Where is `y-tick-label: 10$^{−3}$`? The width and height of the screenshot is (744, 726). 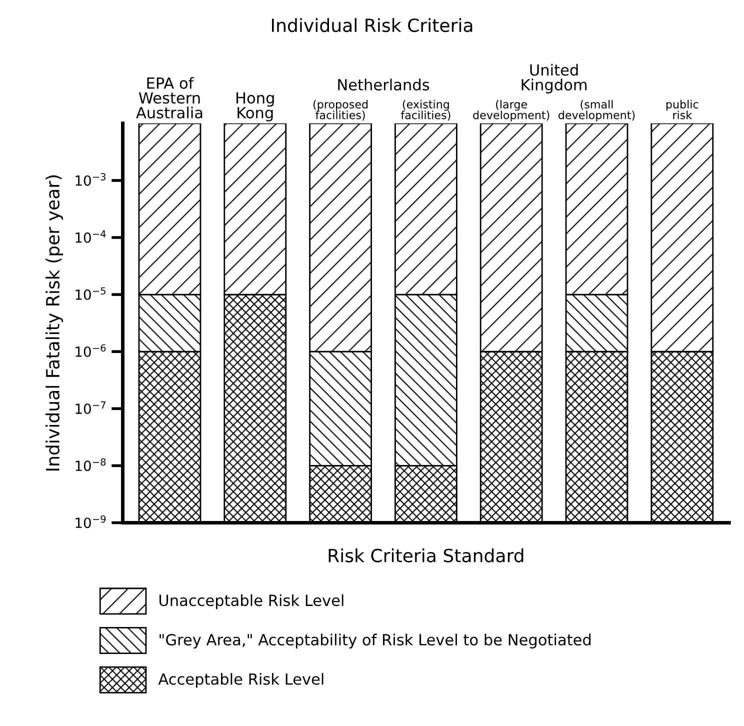 y-tick-label: 10$^{−3}$ is located at coordinates (91, 179).